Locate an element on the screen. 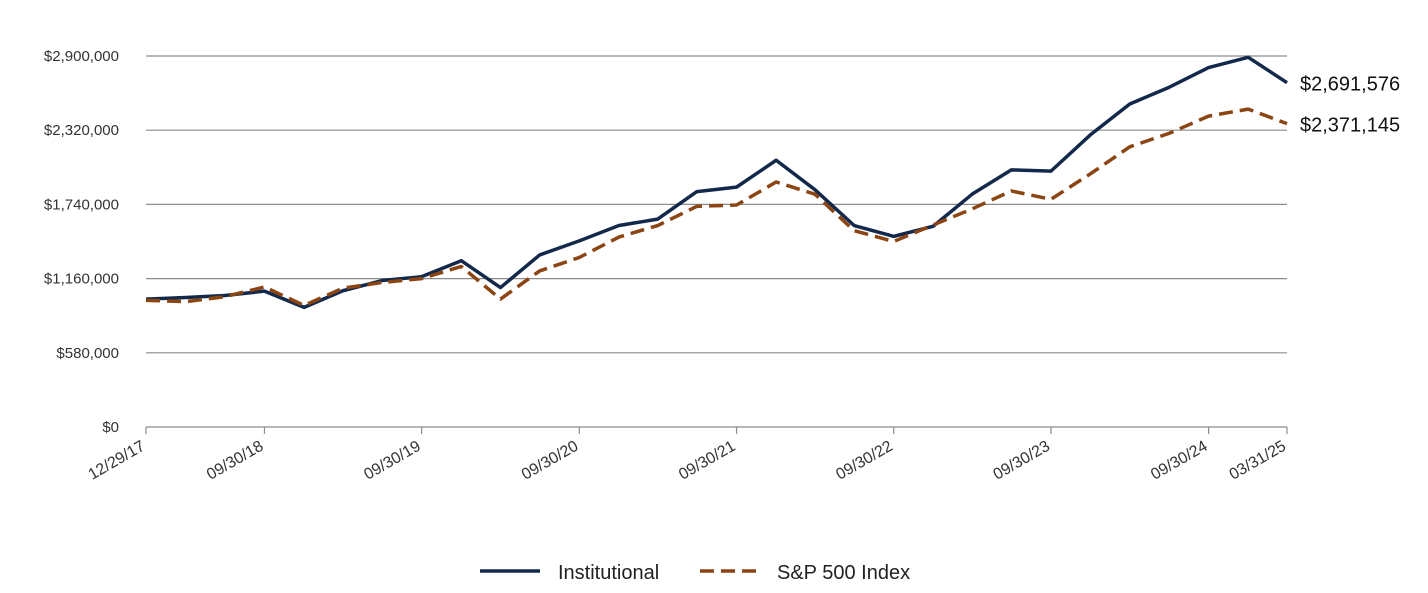  x-tick-label: 09/30/22 is located at coordinates (864, 461).